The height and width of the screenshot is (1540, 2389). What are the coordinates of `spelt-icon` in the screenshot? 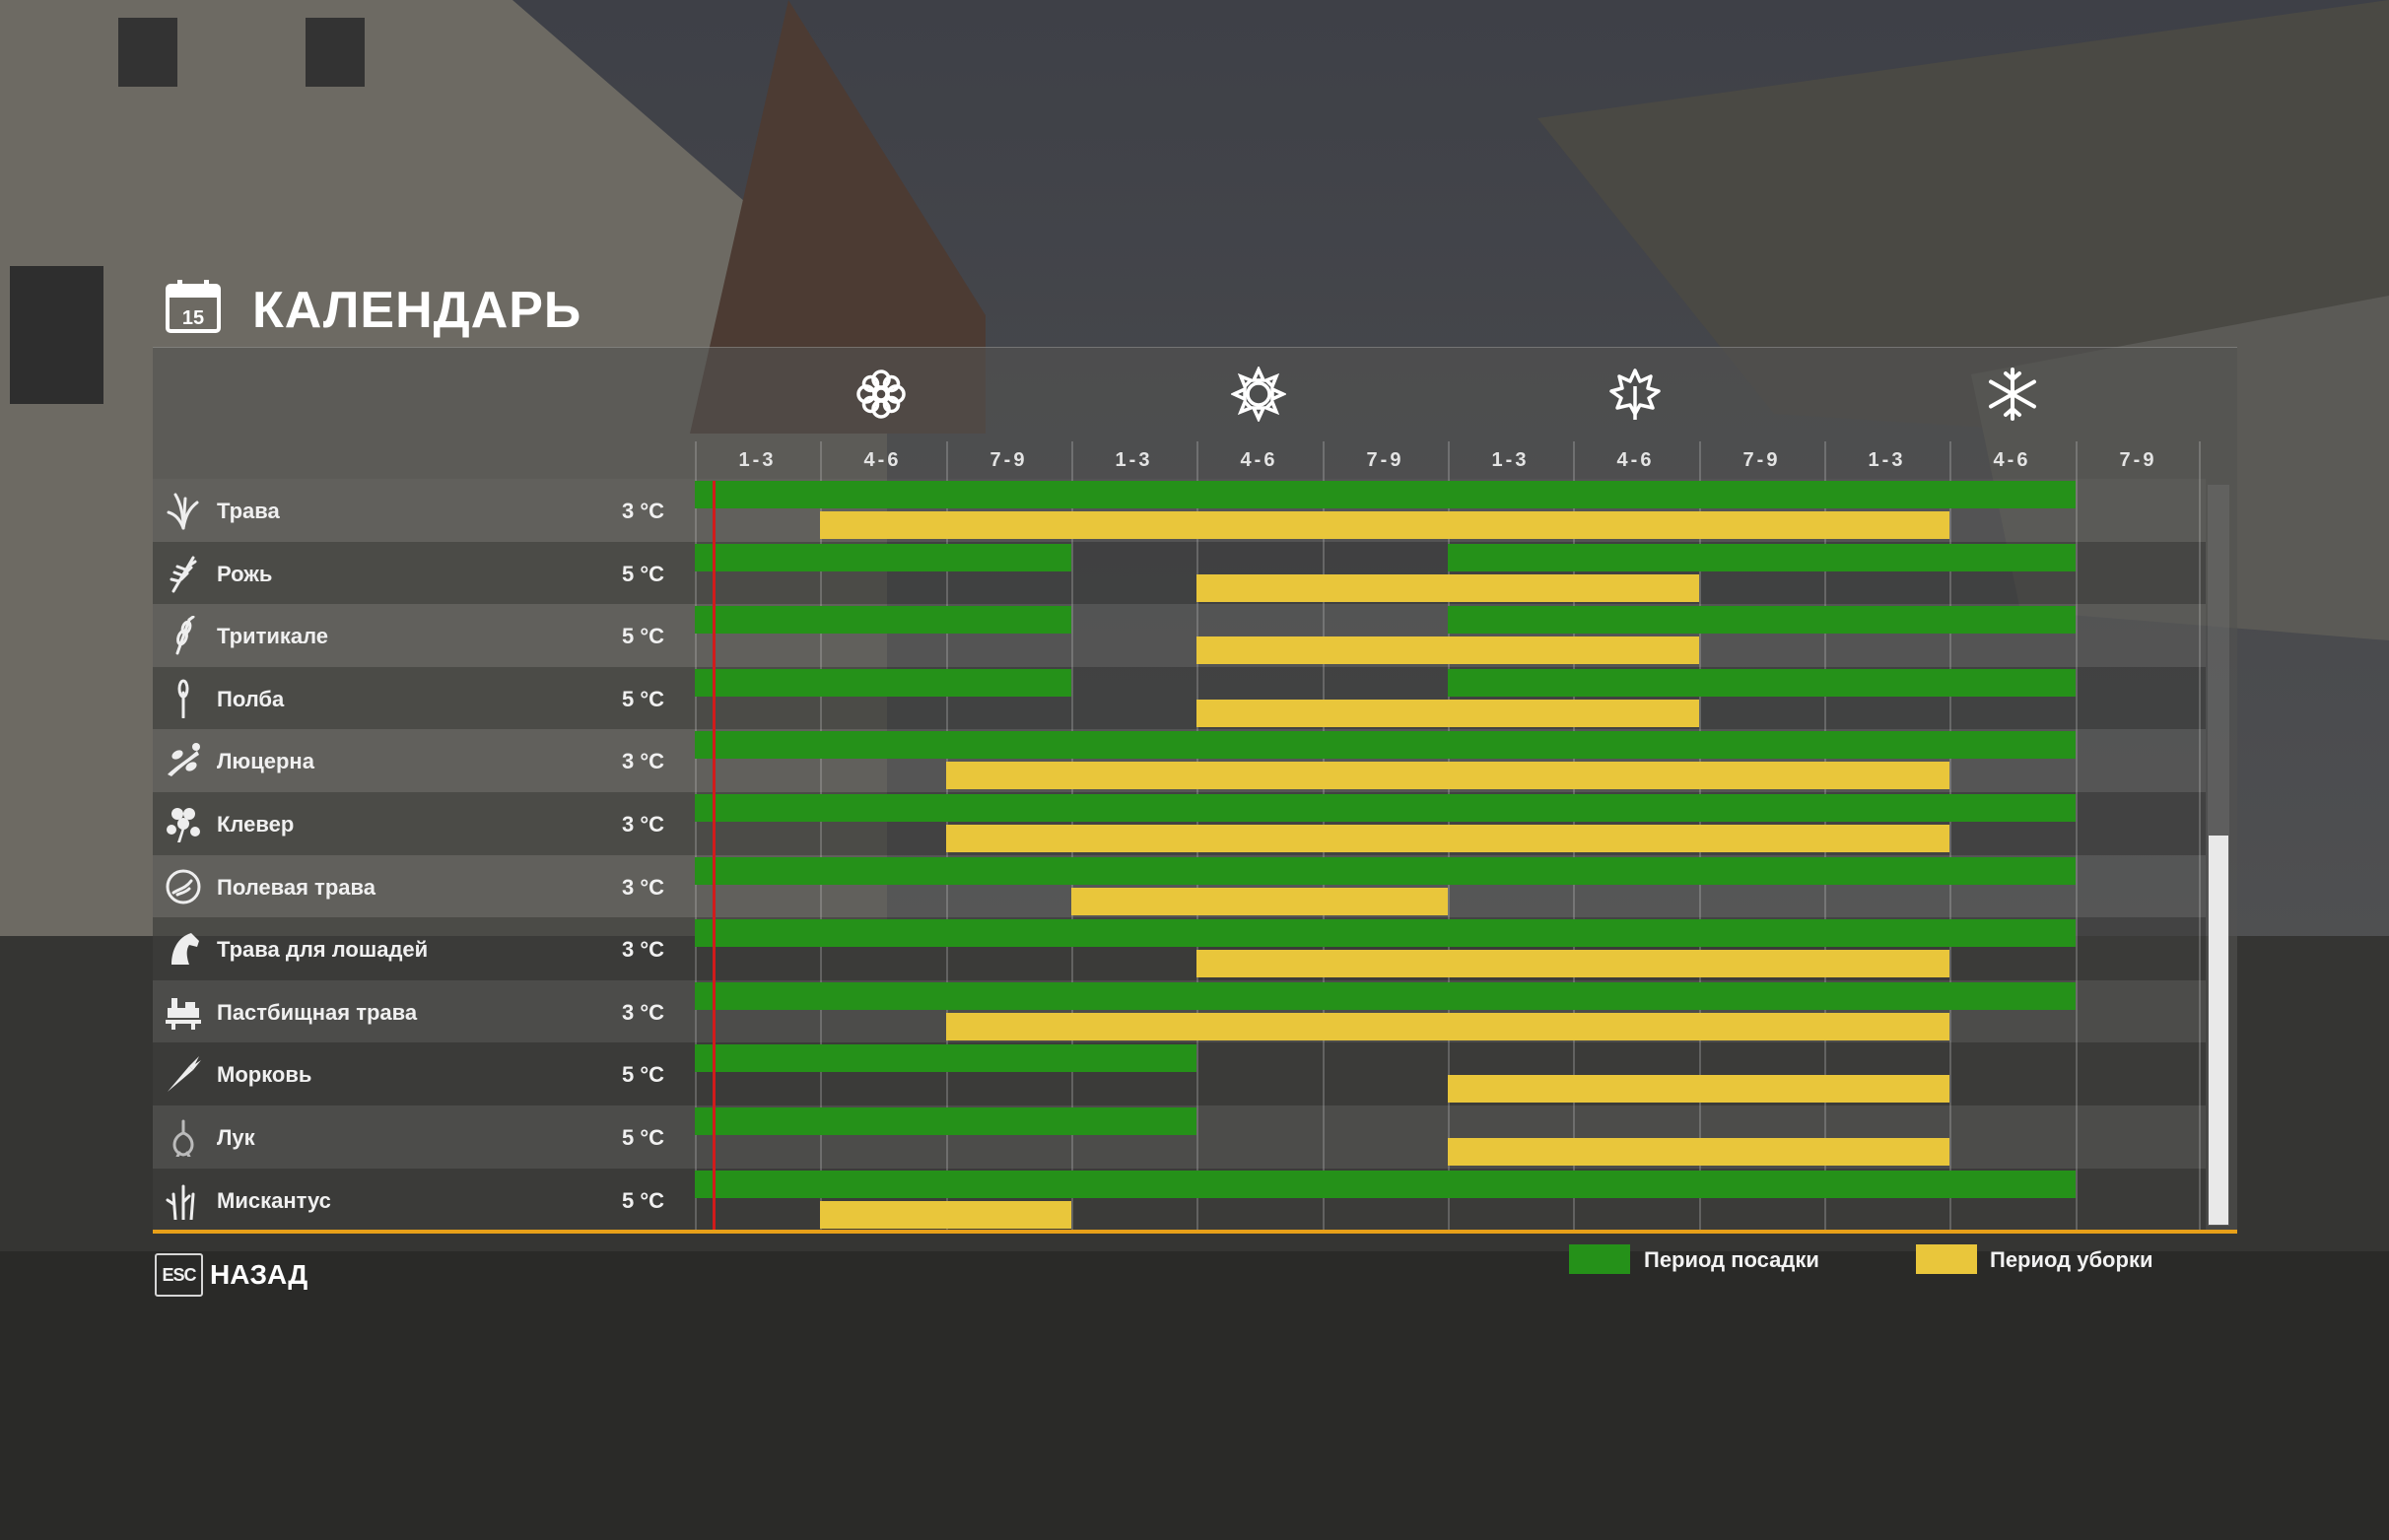 It's located at (183, 699).